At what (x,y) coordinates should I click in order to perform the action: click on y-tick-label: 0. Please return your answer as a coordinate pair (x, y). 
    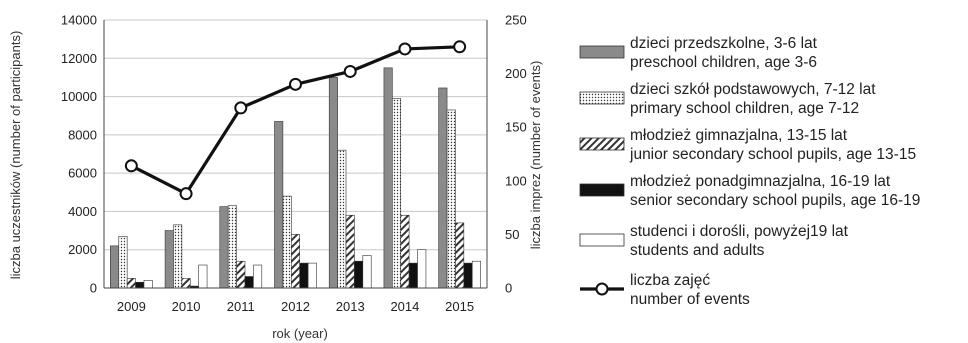
    Looking at the image, I should click on (93, 288).